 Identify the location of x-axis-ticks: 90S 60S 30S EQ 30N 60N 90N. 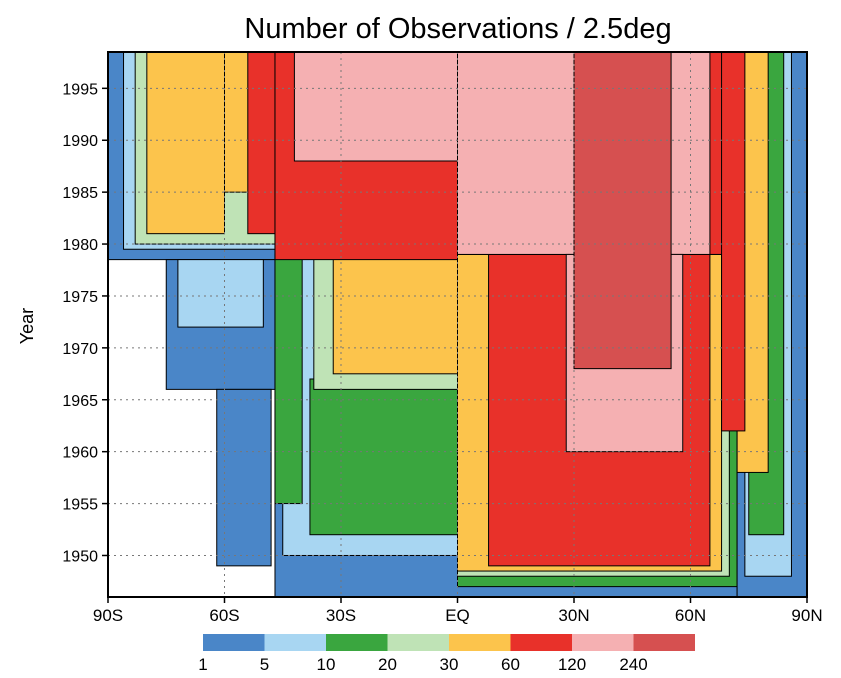
(458, 611).